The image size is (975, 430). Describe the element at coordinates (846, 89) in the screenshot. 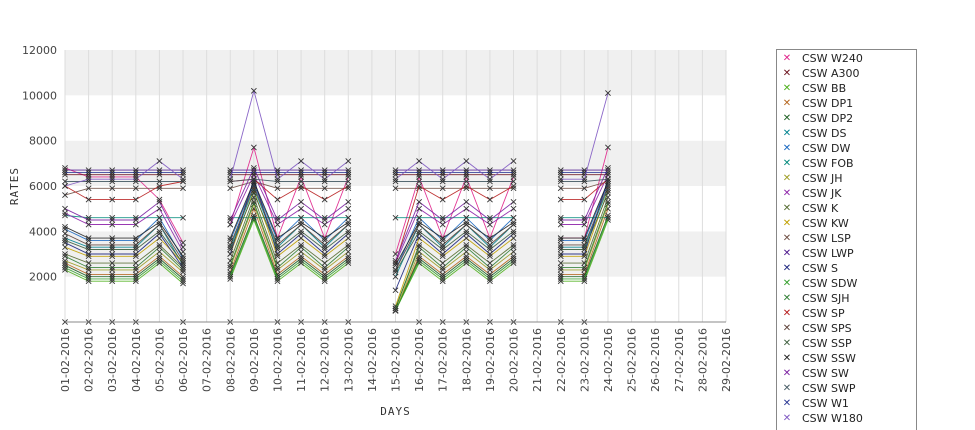

I see `legend-item: ✕ CSW BB` at that location.